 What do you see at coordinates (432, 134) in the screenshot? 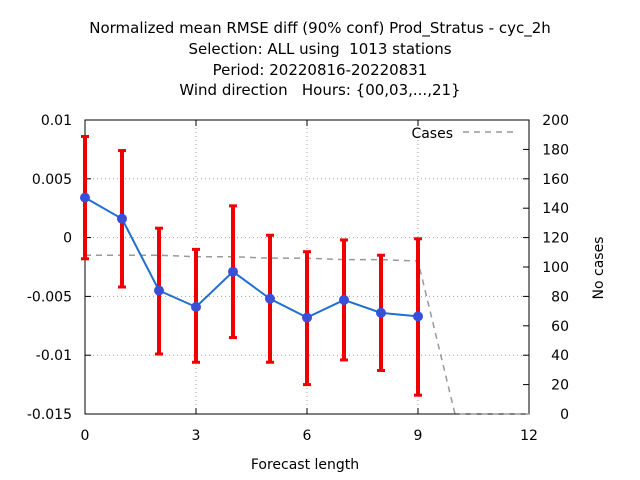
I see `legend-label-cases: Cases` at bounding box center [432, 134].